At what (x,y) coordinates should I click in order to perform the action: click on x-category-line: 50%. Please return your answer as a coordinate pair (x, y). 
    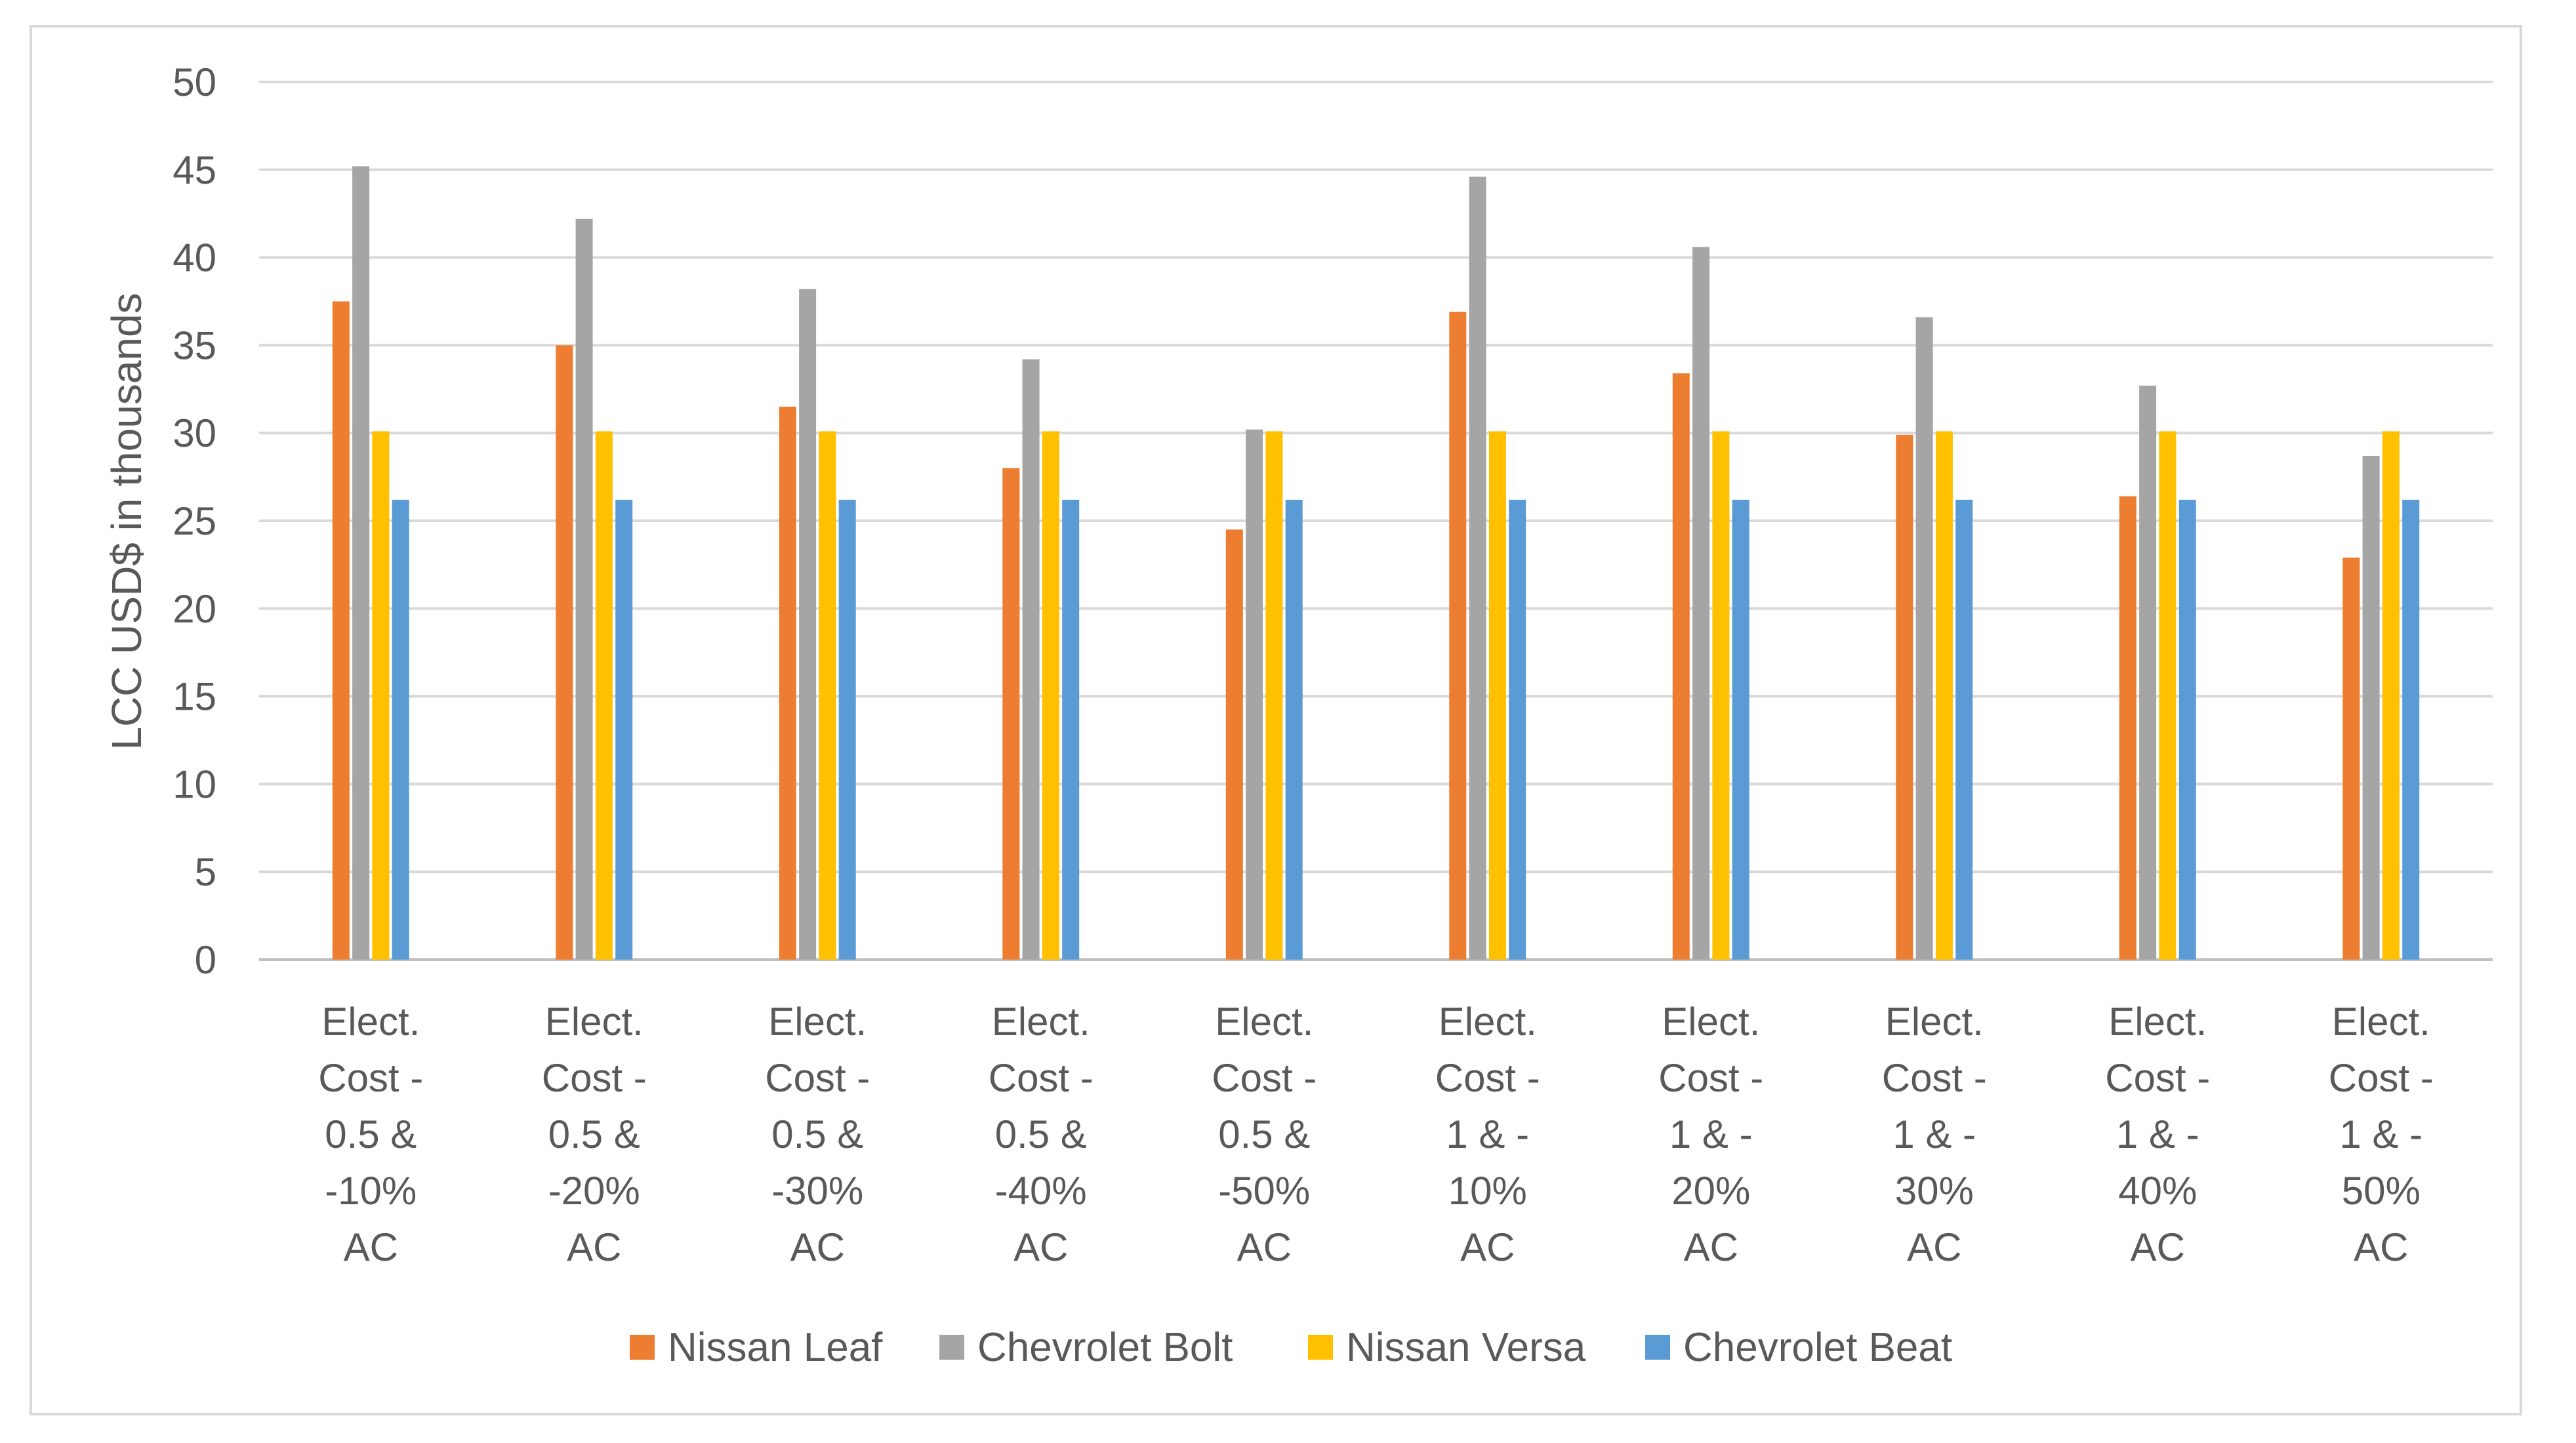
    Looking at the image, I should click on (2381, 1191).